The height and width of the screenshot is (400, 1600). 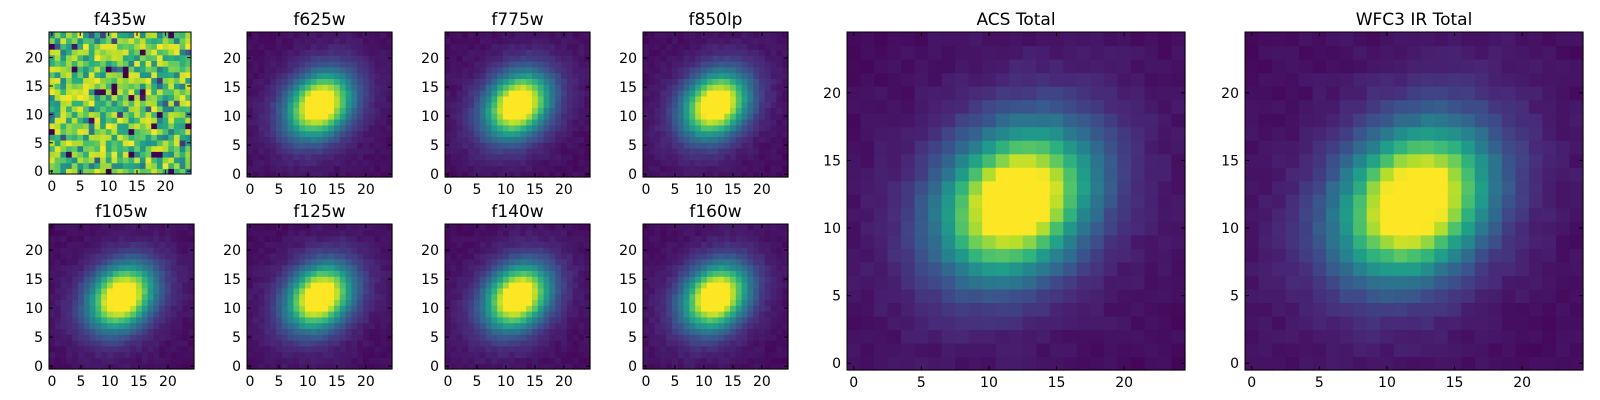 What do you see at coordinates (319, 104) in the screenshot?
I see `axes-frame` at bounding box center [319, 104].